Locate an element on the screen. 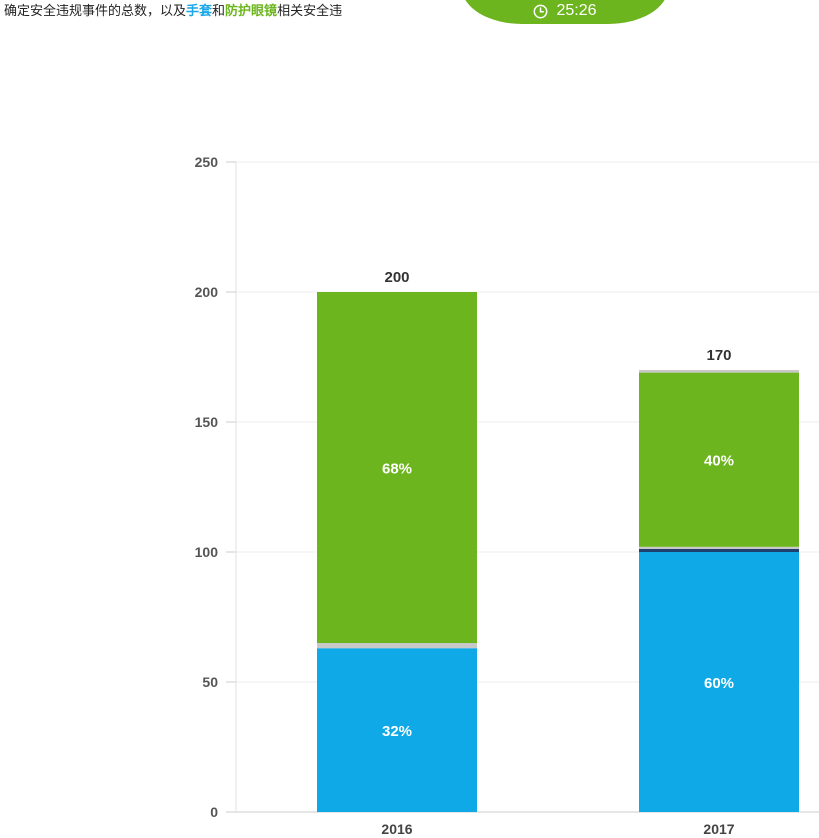  instruction-prefix: 确定安全违规事件的总数，以及 is located at coordinates (95, 11).